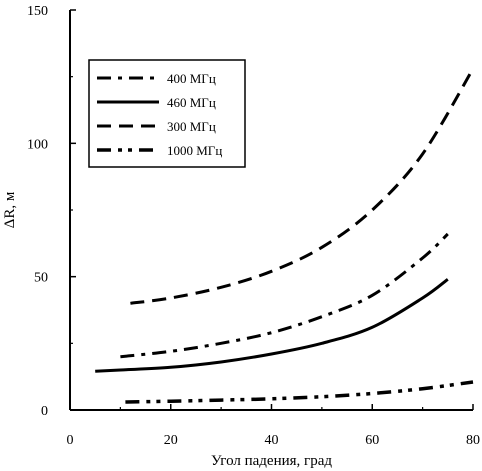 This screenshot has width=482, height=471. What do you see at coordinates (473, 440) in the screenshot?
I see `x-tick-label: 80` at bounding box center [473, 440].